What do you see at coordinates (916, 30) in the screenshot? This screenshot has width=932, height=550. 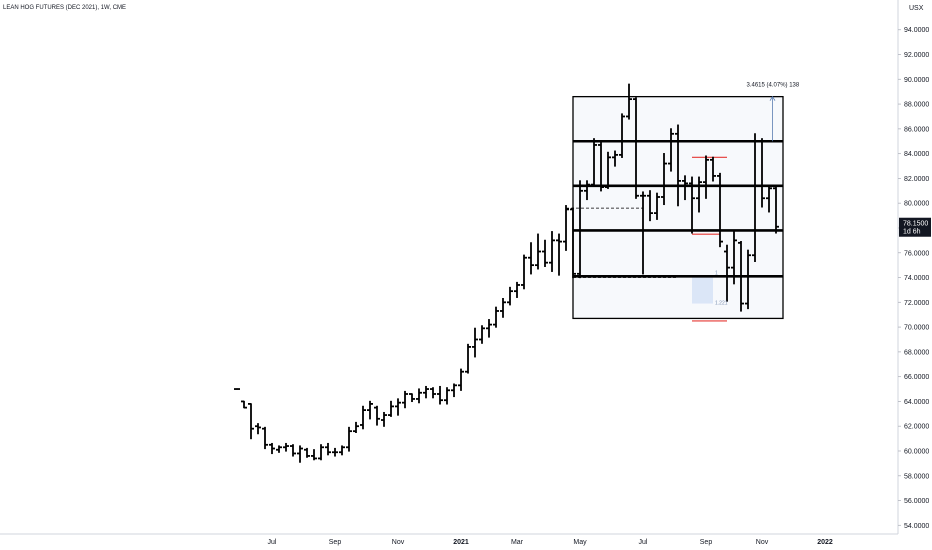 I see `price-tick-label: 94.0000` at bounding box center [916, 30].